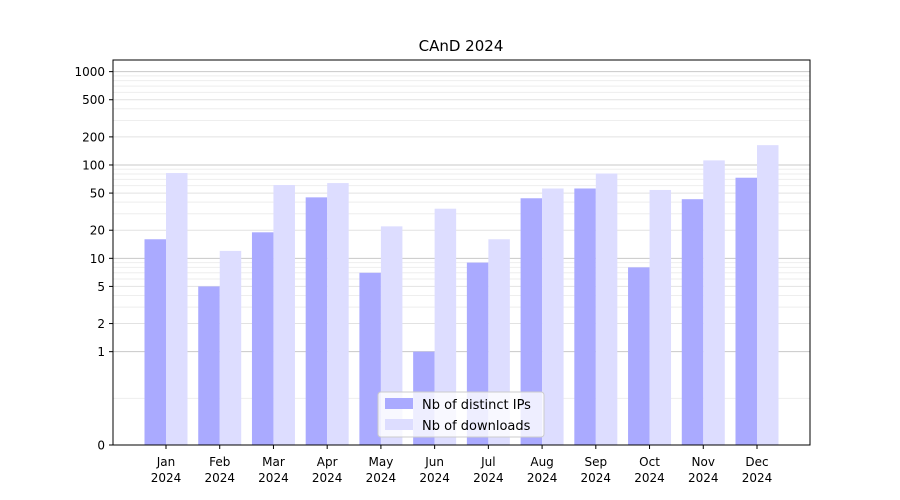 The height and width of the screenshot is (500, 900). Describe the element at coordinates (273, 462) in the screenshot. I see `x-tick-label-month: Mar` at that location.